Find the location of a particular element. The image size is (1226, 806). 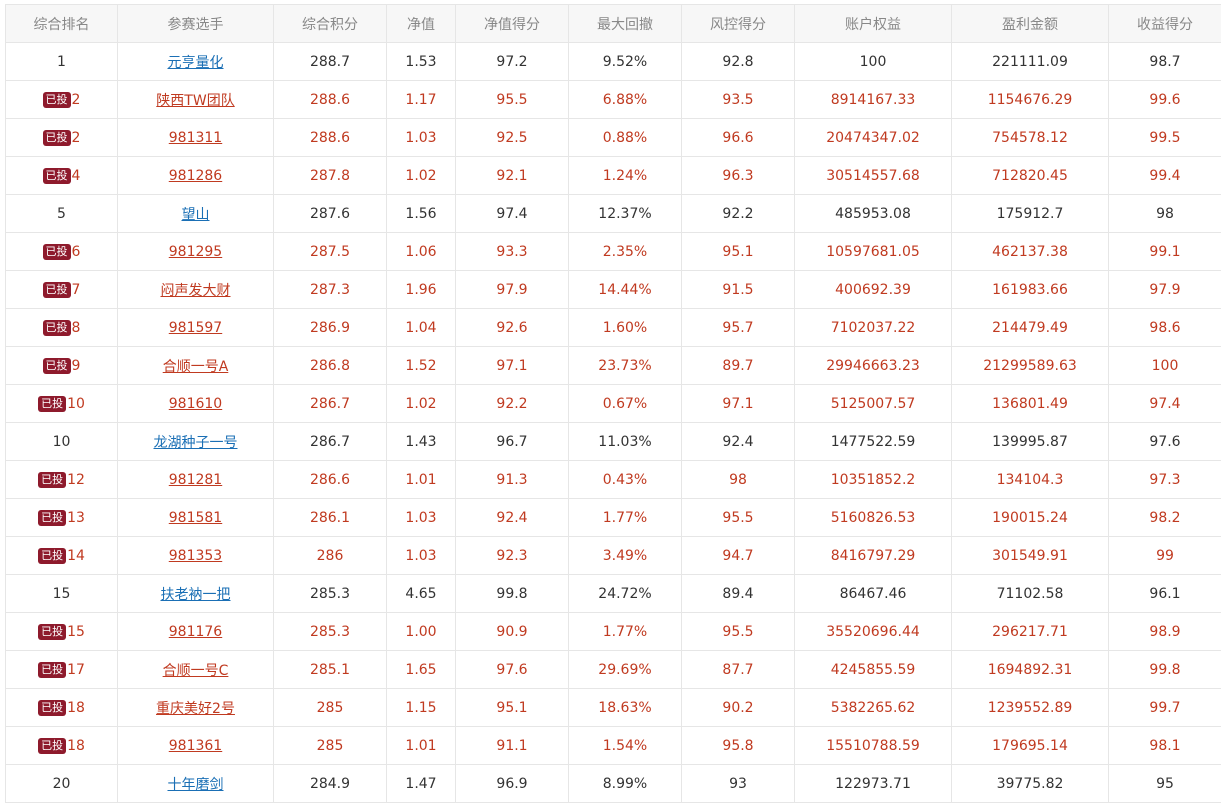

rank-value: 17 is located at coordinates (76, 669).